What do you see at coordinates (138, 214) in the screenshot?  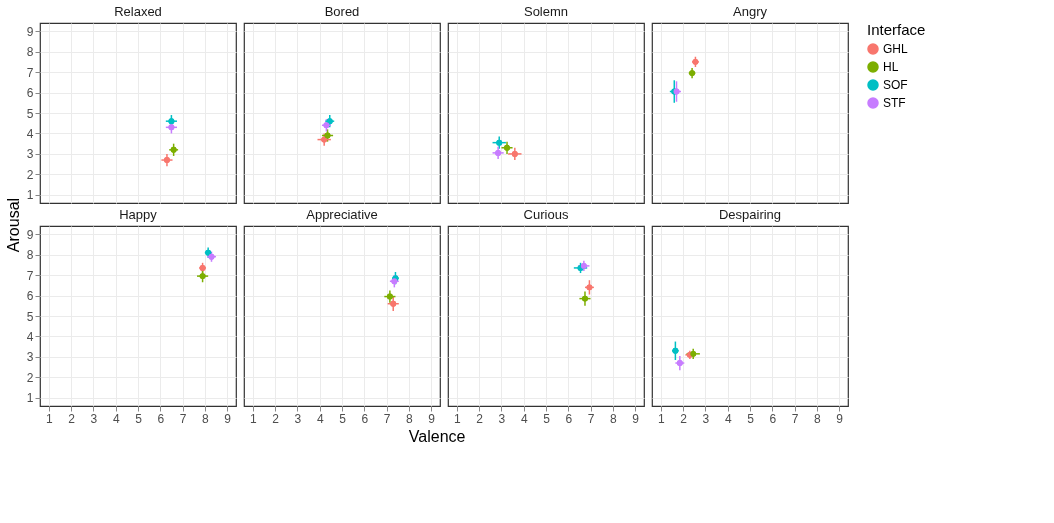 I see `chart-title: Happy` at bounding box center [138, 214].